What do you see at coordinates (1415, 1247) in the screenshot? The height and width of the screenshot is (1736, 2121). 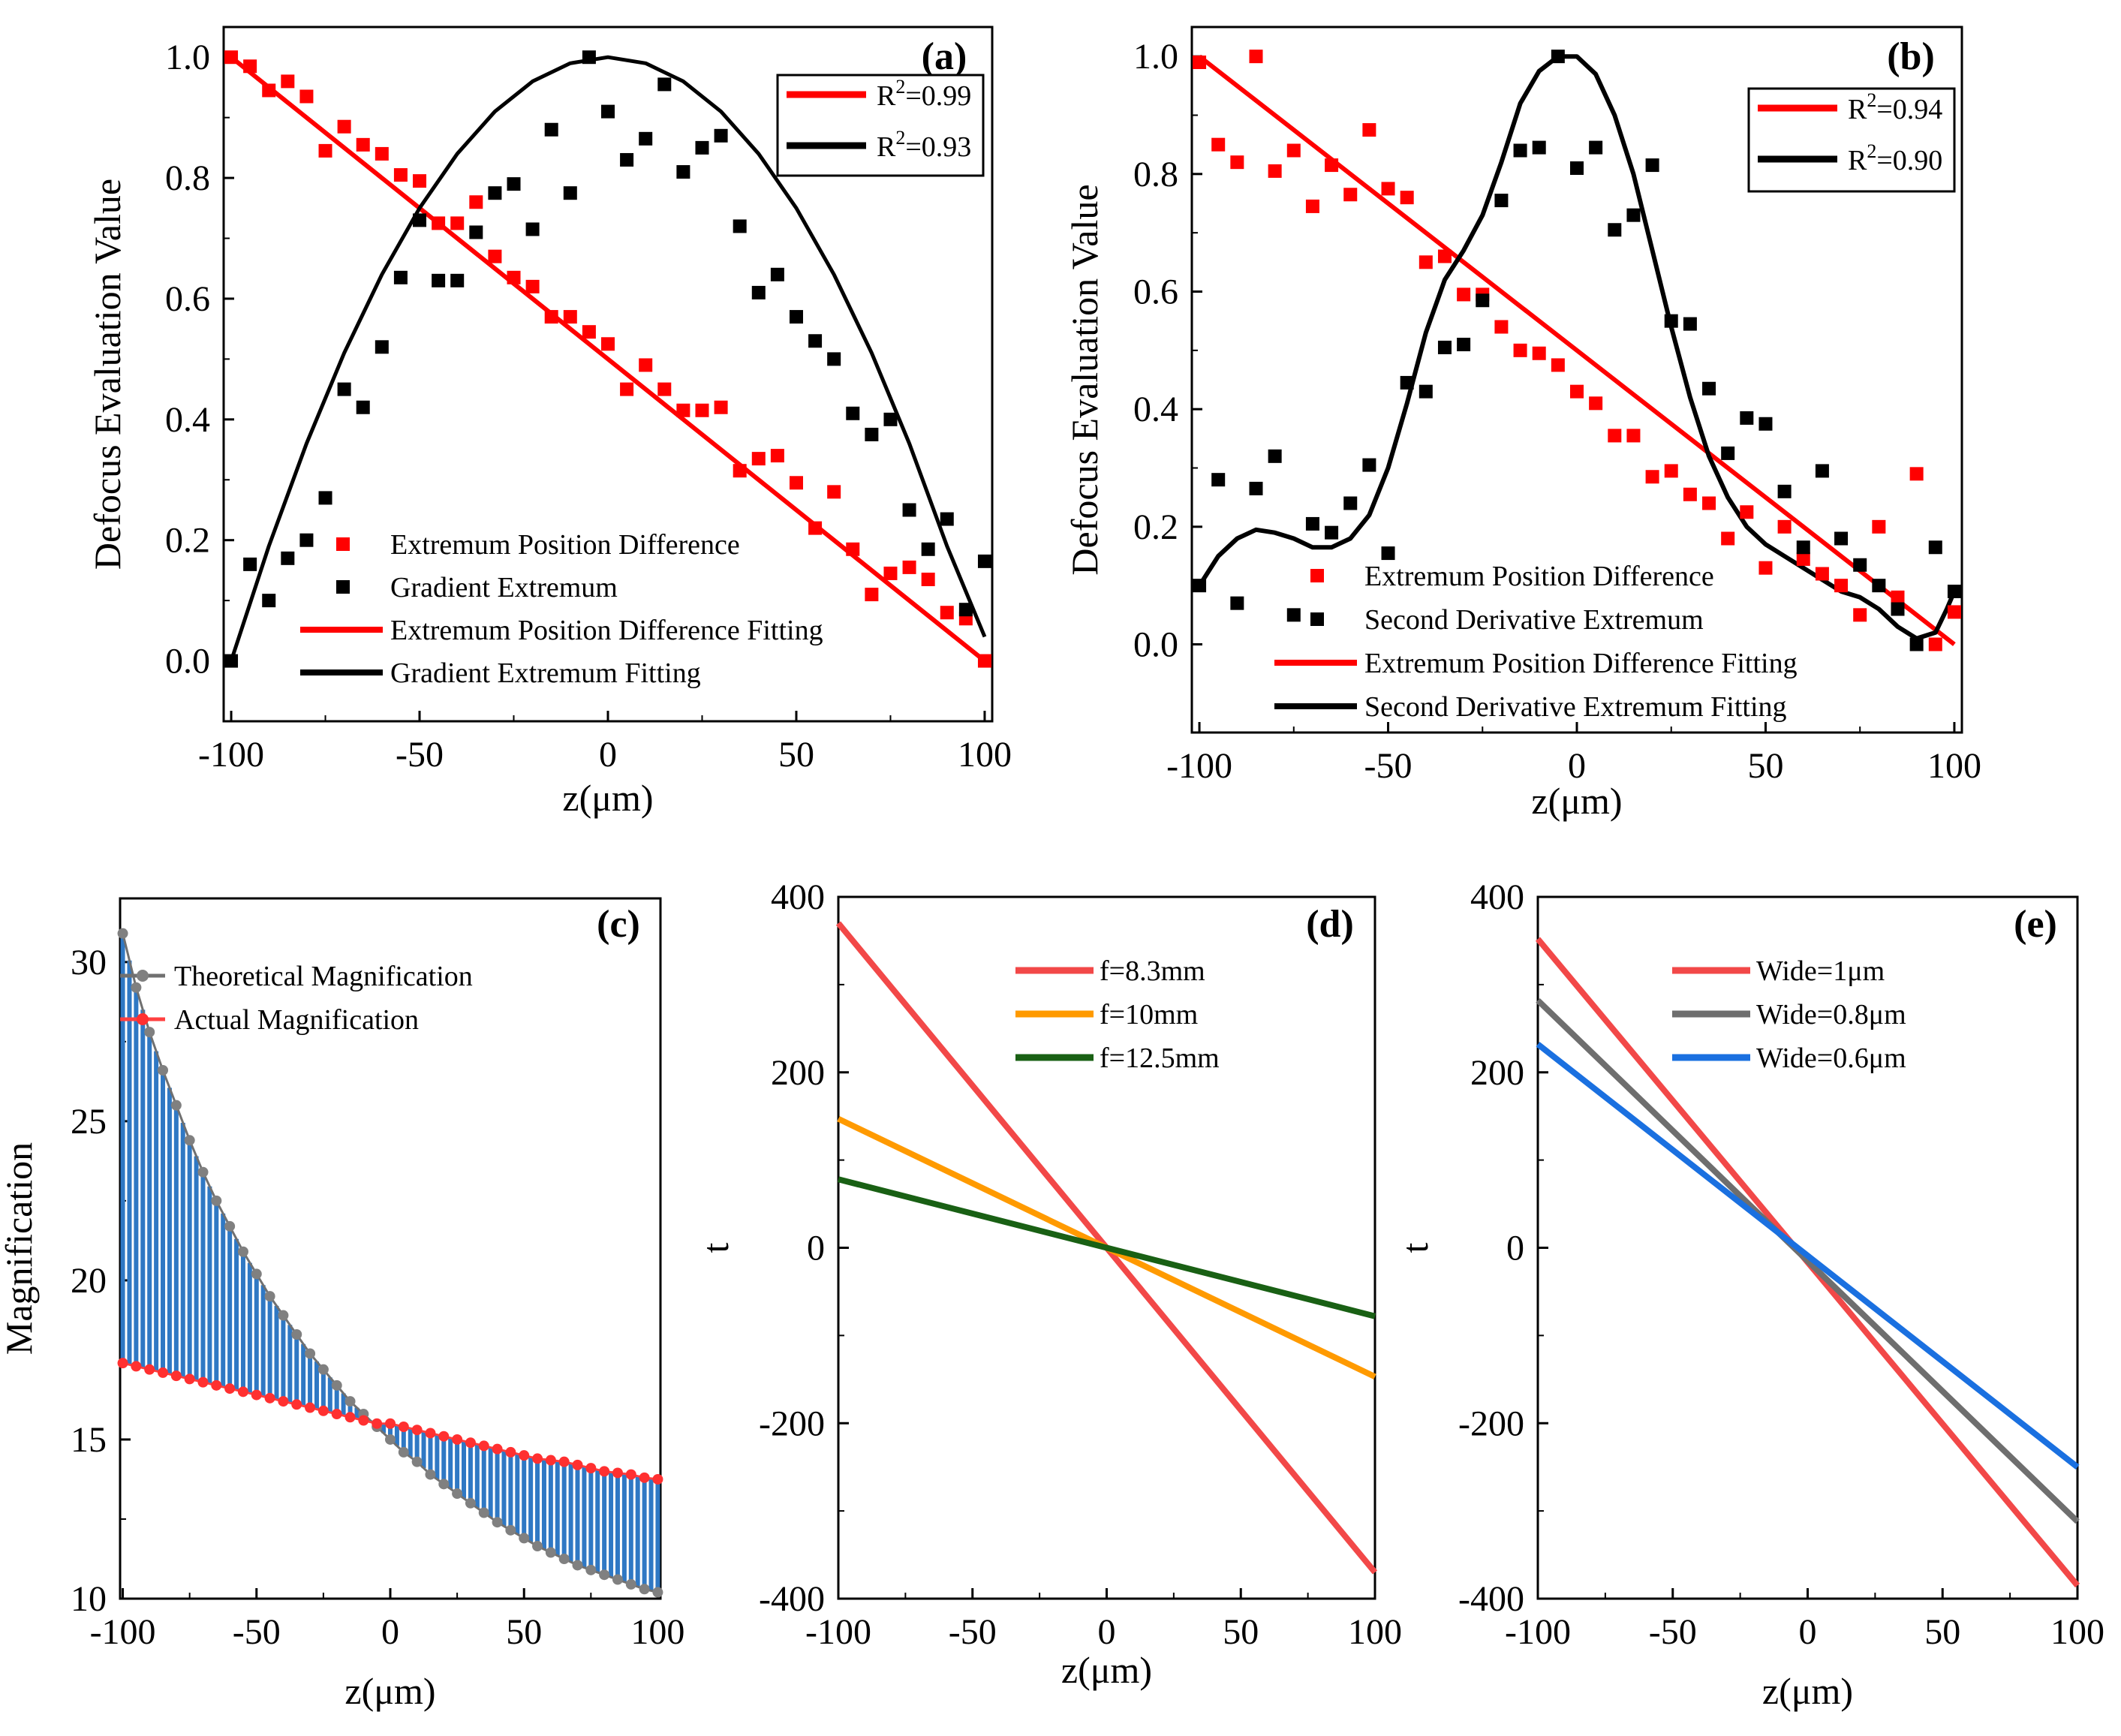 I see `y-axis-label: t` at bounding box center [1415, 1247].